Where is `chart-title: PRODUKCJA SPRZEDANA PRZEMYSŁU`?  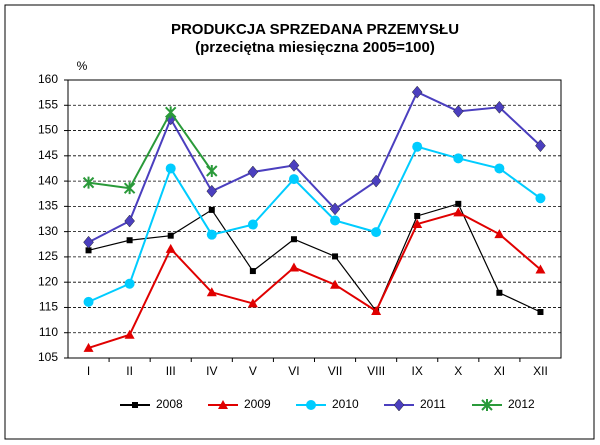 chart-title: PRODUKCJA SPRZEDANA PRZEMYSŁU is located at coordinates (315, 29).